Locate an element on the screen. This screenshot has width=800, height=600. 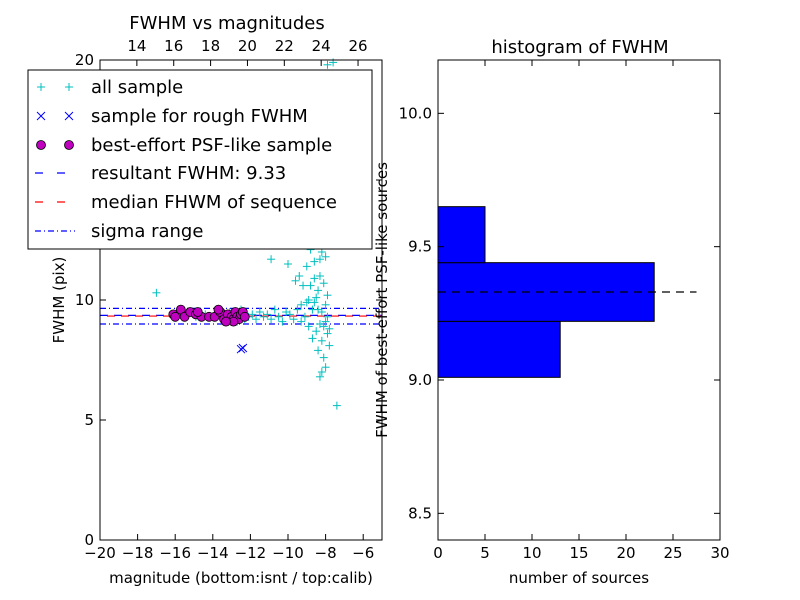
y-tick-label: 5 is located at coordinates (89, 420).